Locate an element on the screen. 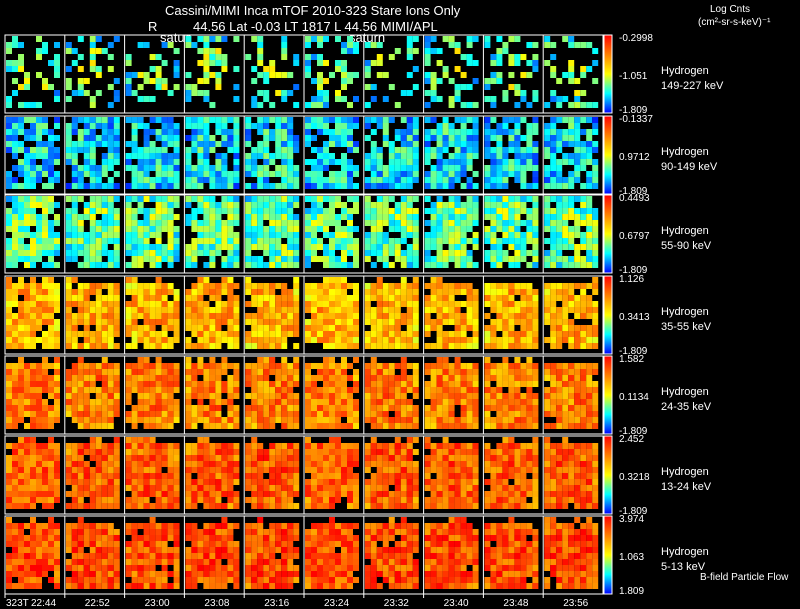 This screenshot has height=609, width=800. image-frame is located at coordinates (92, 232).